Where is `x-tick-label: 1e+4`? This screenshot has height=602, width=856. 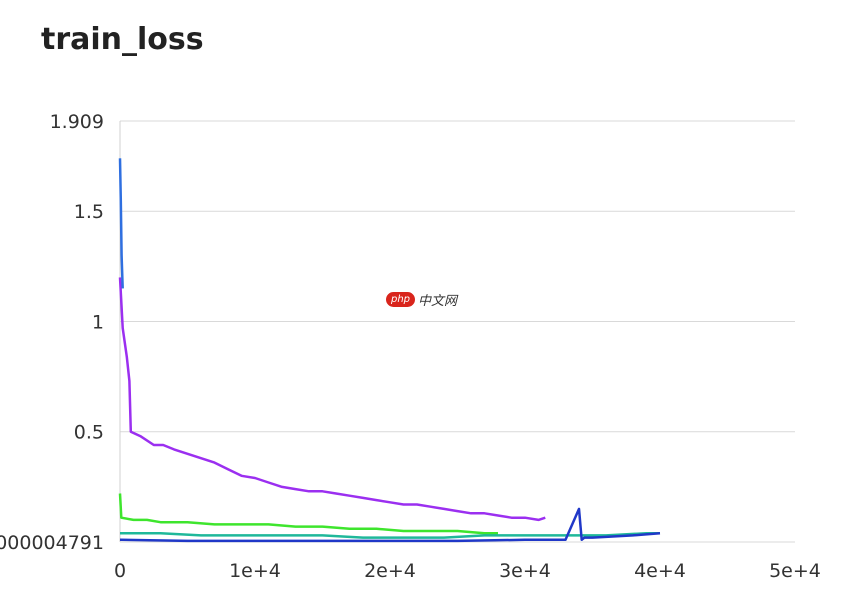
x-tick-label: 1e+4 is located at coordinates (255, 571).